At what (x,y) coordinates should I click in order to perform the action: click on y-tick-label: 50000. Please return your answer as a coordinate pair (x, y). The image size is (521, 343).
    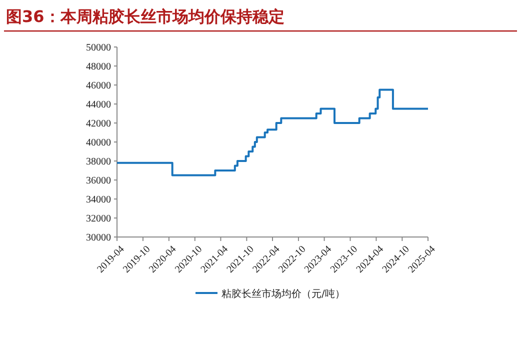
    Looking at the image, I should click on (98, 48).